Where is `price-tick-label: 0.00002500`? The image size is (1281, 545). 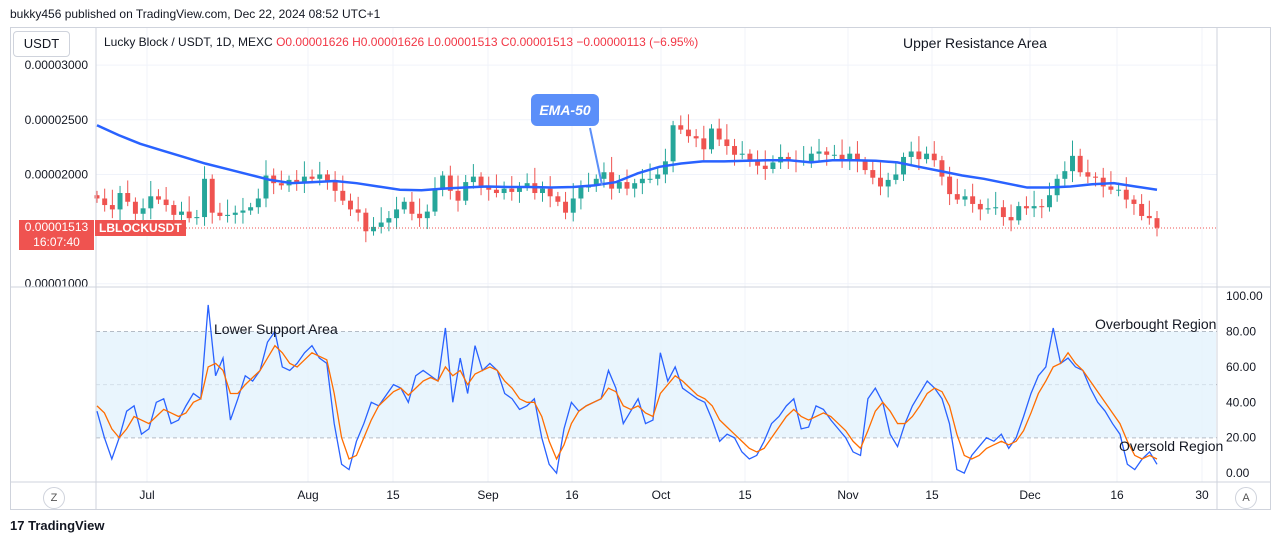
price-tick-label: 0.00002500 is located at coordinates (57, 120).